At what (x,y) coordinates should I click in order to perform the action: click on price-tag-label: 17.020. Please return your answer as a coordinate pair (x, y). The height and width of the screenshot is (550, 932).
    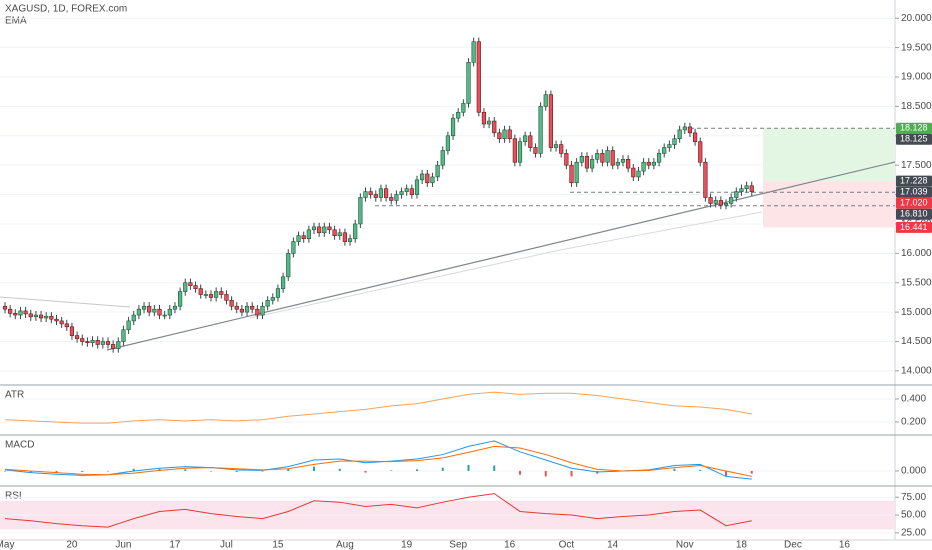
    Looking at the image, I should click on (914, 203).